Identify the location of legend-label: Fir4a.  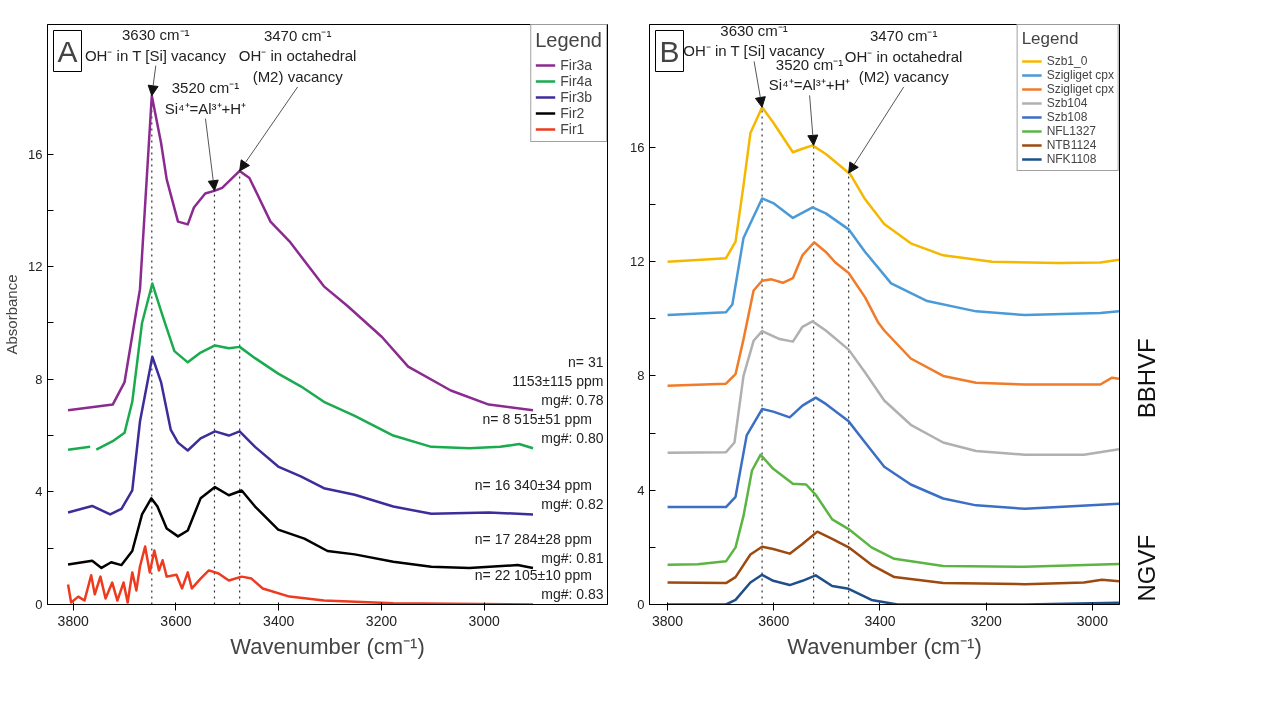
(576, 81).